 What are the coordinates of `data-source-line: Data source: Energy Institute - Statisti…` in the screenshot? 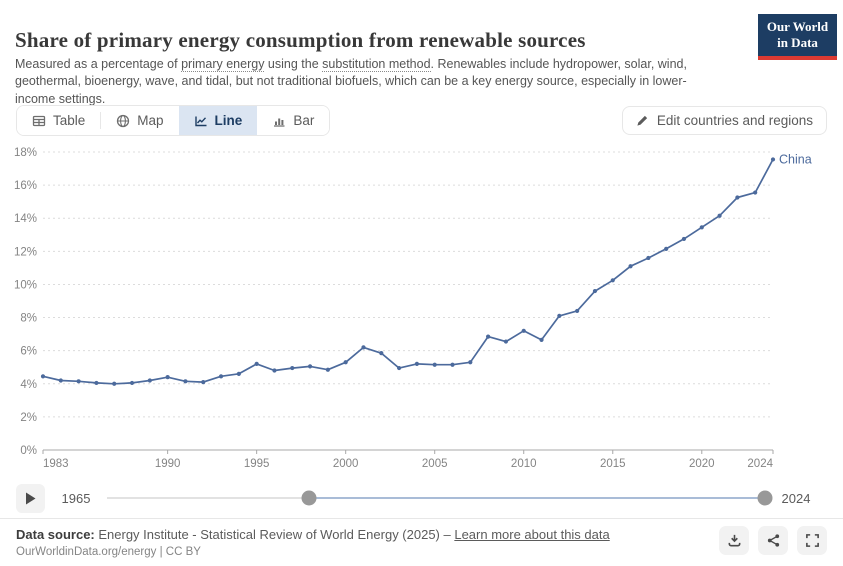 It's located at (421, 534).